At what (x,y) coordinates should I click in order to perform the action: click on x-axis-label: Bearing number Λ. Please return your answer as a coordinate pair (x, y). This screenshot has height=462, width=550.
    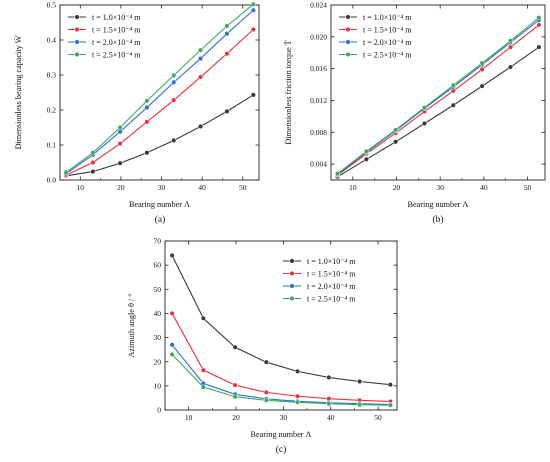
    Looking at the image, I should click on (281, 434).